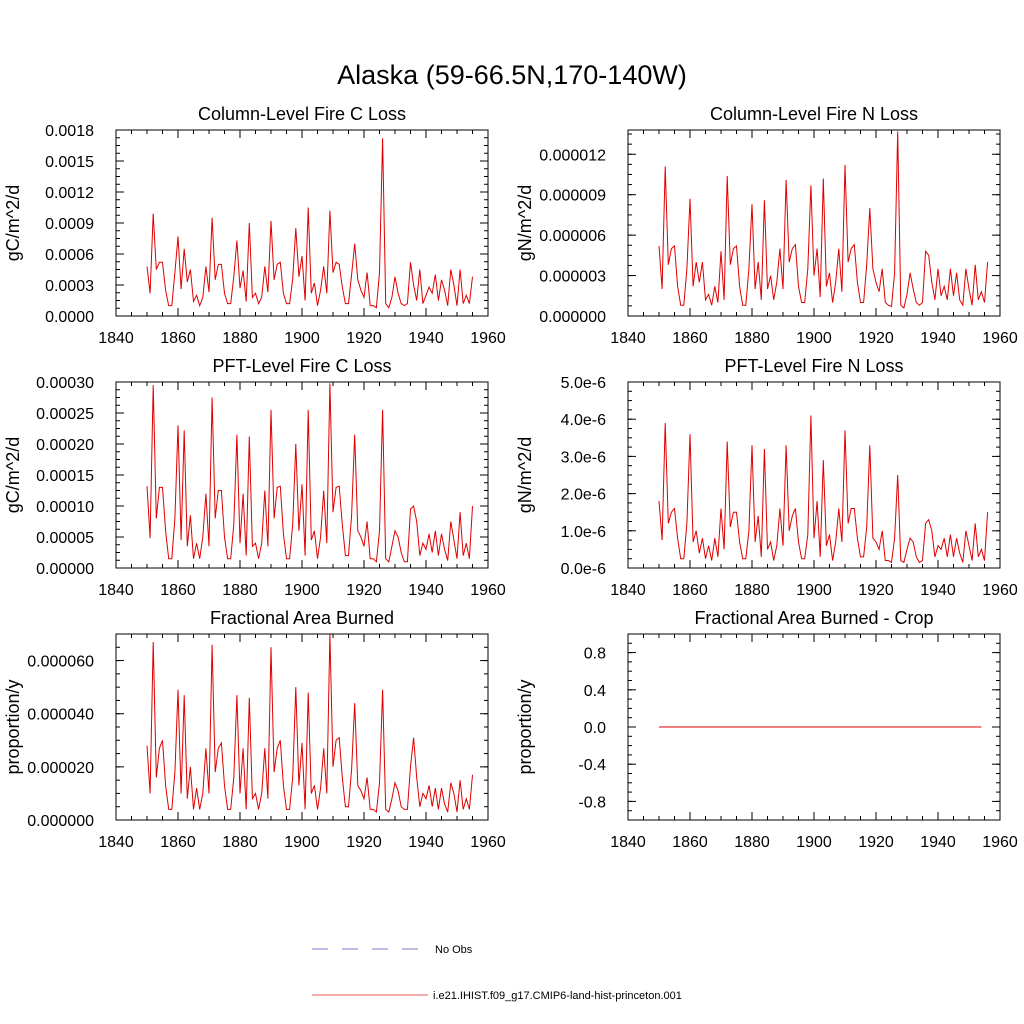 The image size is (1024, 1024). I want to click on y-tick-label: 0.0000, so click(69, 317).